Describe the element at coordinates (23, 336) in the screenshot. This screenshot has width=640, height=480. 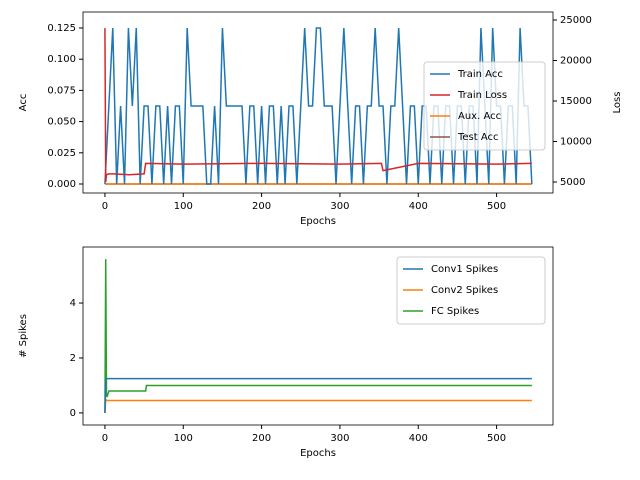
I see `y-axis-label: # Spikes` at that location.